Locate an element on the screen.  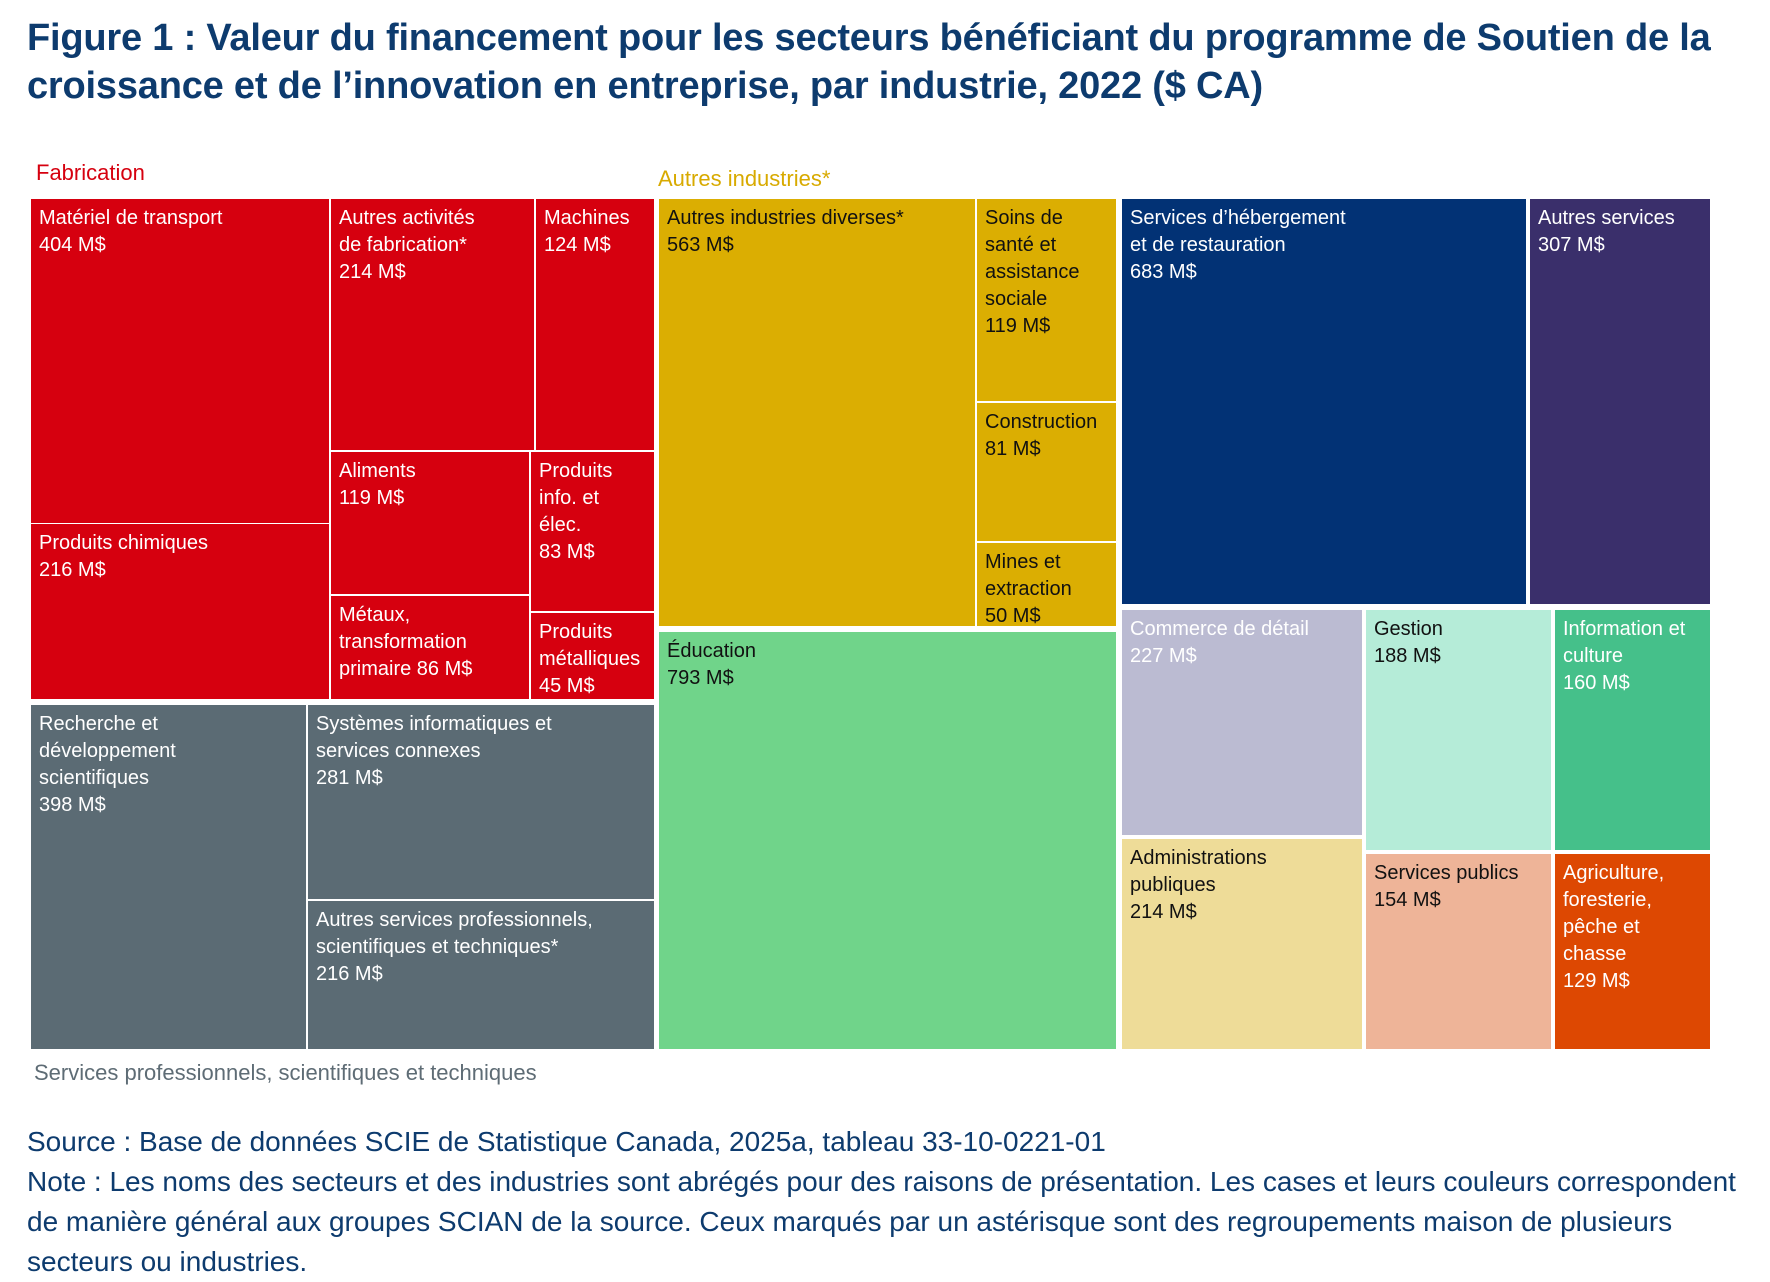
tile-label: Autres industries diverses* is located at coordinates (785, 218).